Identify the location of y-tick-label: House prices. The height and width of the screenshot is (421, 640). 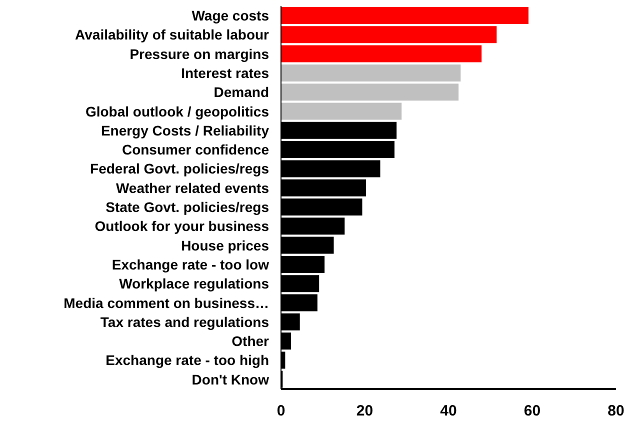
(225, 245).